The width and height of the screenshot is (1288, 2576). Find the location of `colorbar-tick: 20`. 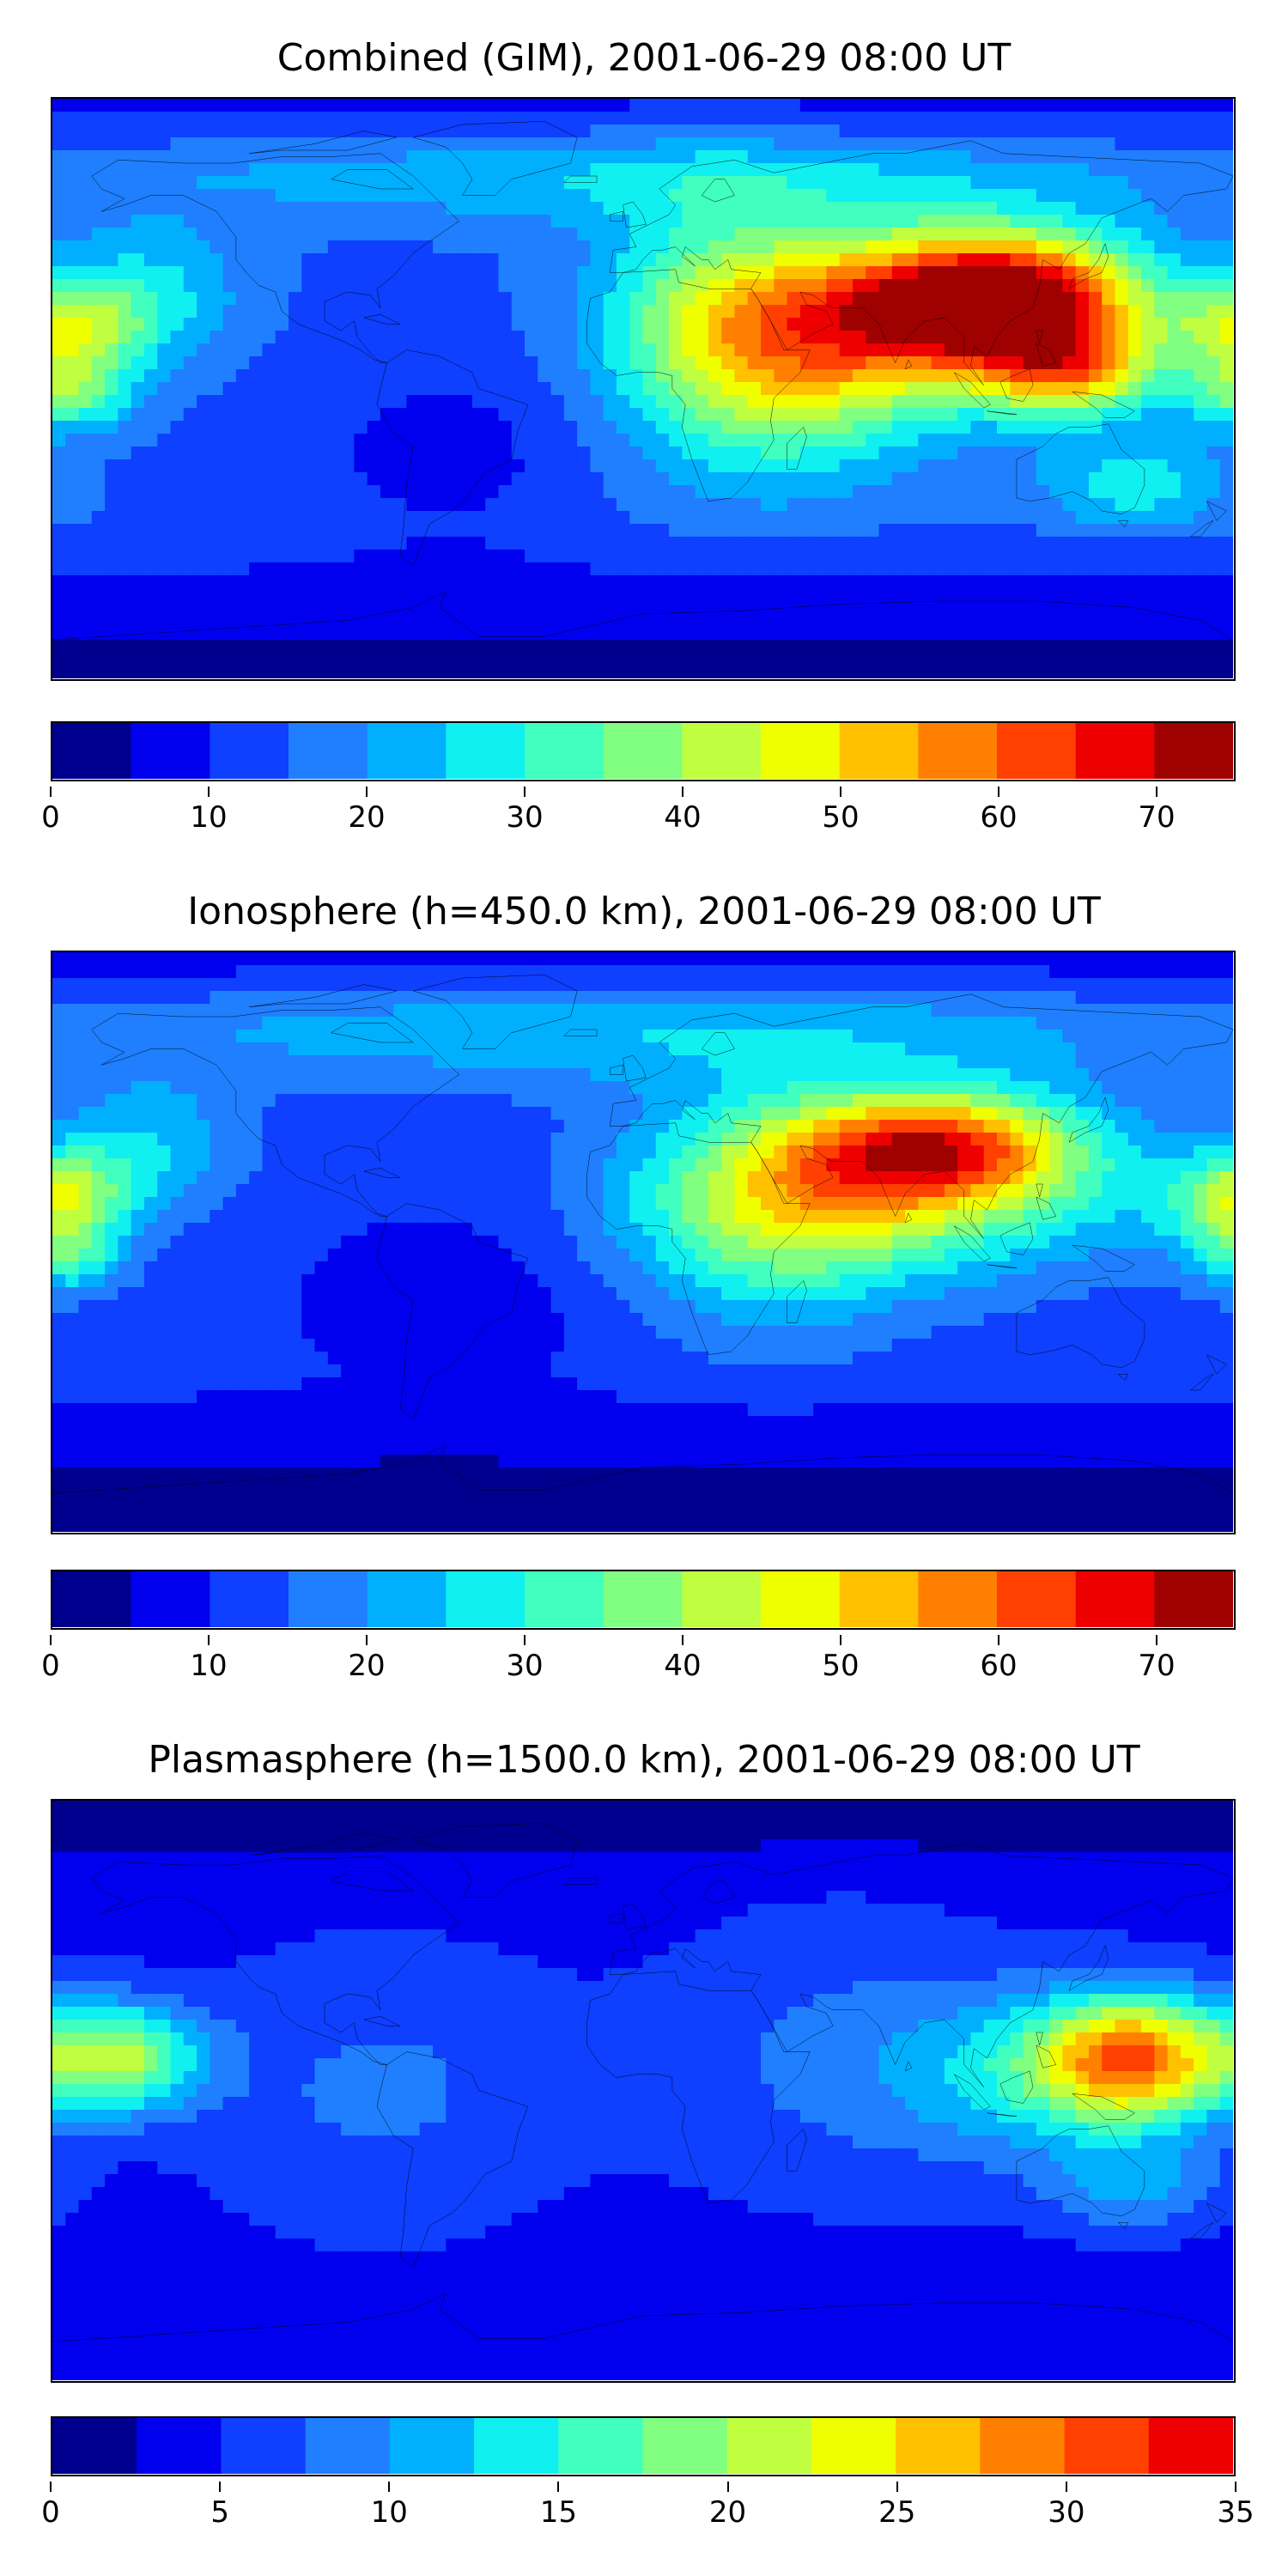

colorbar-tick: 20 is located at coordinates (367, 1666).